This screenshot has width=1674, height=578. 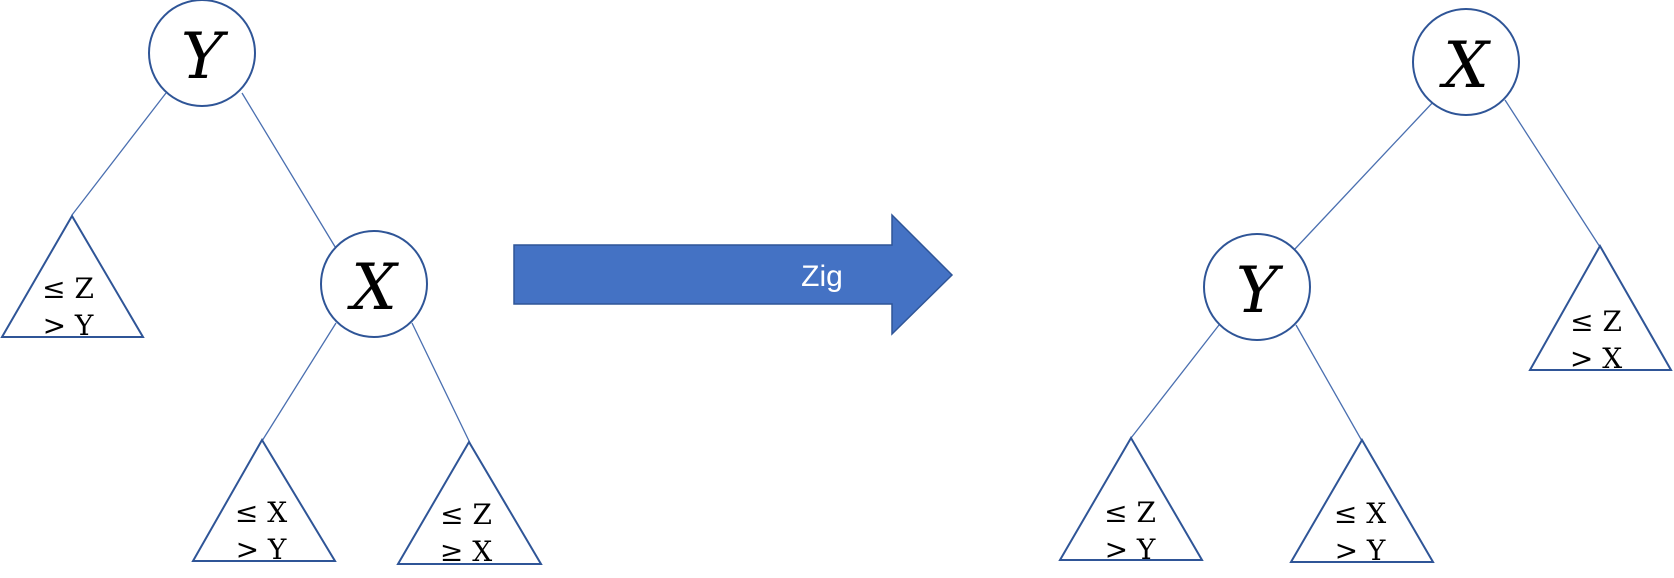 I want to click on right-subtree-b-line2: > Y, so click(x=1360, y=550).